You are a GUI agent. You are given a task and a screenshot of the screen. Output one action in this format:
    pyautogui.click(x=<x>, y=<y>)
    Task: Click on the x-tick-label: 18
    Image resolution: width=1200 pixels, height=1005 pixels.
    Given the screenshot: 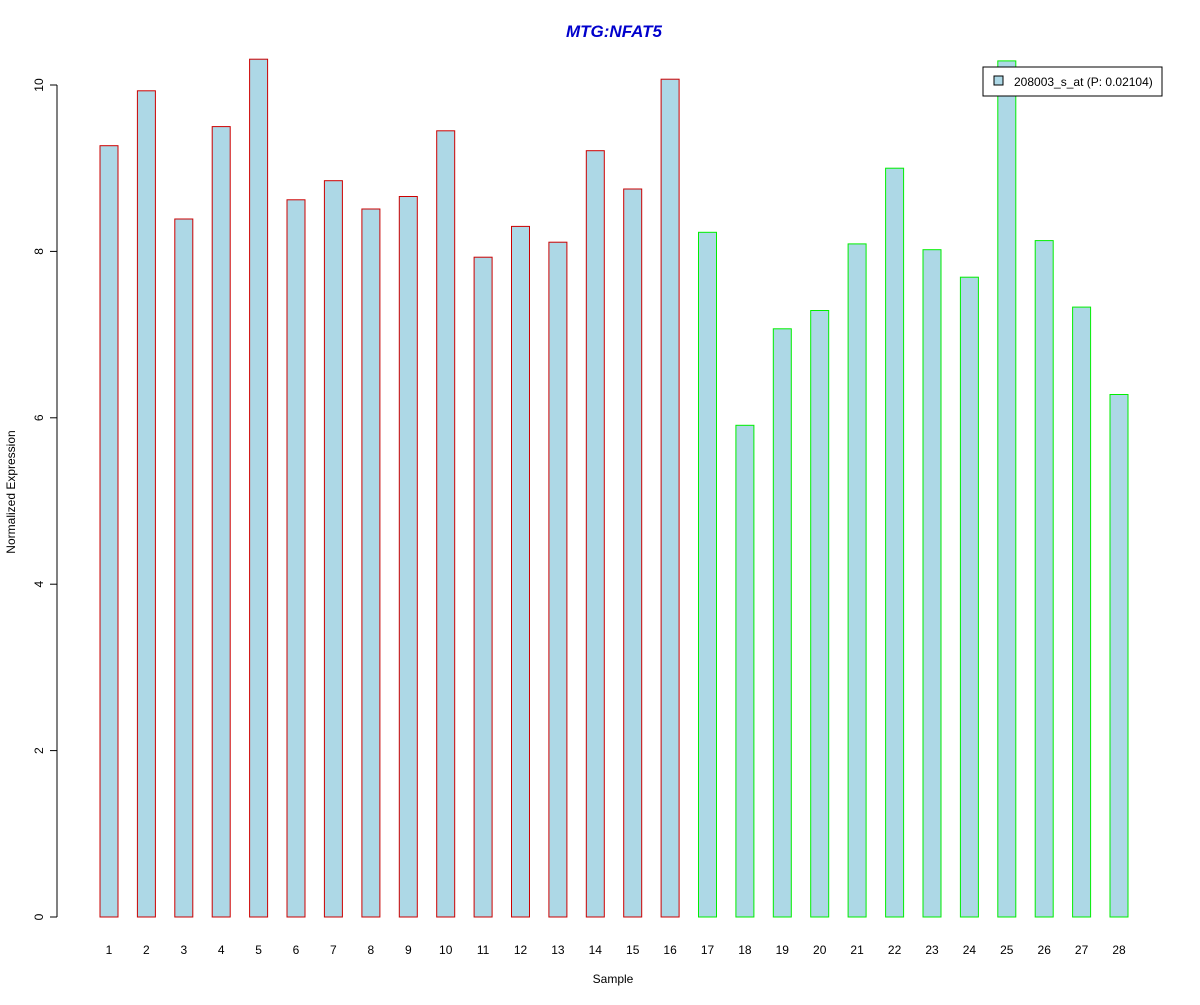 What is the action you would take?
    pyautogui.click(x=745, y=950)
    